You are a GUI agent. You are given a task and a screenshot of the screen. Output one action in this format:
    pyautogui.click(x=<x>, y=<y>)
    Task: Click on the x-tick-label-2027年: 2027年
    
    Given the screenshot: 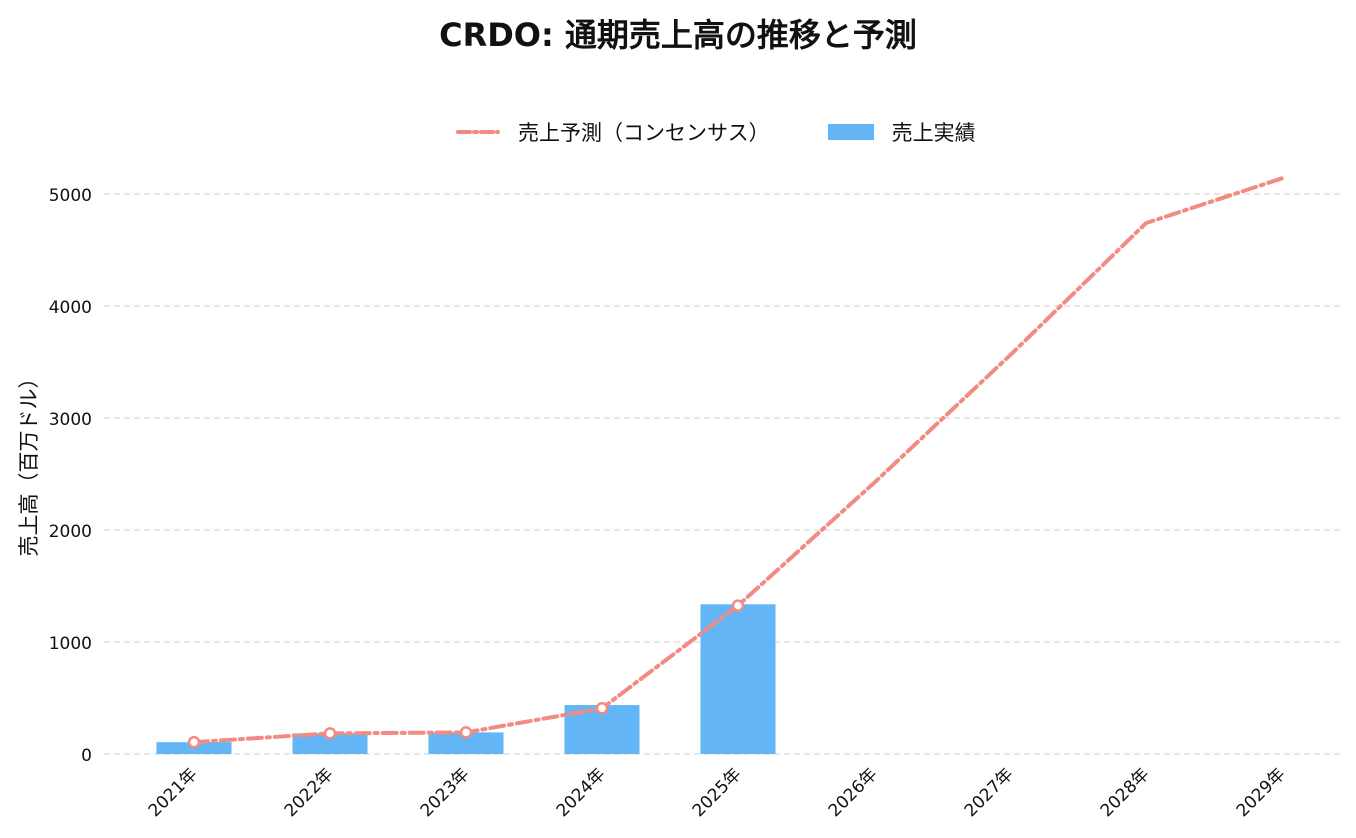 What is the action you would take?
    pyautogui.click(x=989, y=792)
    